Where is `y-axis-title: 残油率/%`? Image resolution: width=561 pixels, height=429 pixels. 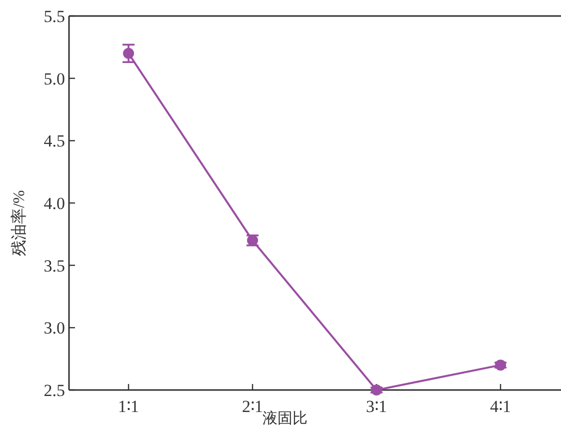
y-axis-title: 残油率/% is located at coordinates (19, 223).